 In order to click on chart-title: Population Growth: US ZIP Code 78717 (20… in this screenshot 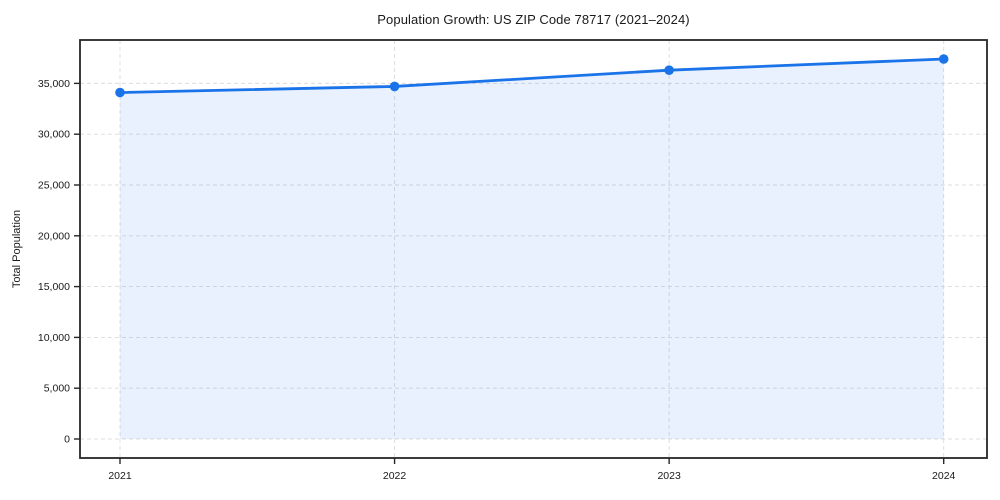, I will do `click(533, 19)`.